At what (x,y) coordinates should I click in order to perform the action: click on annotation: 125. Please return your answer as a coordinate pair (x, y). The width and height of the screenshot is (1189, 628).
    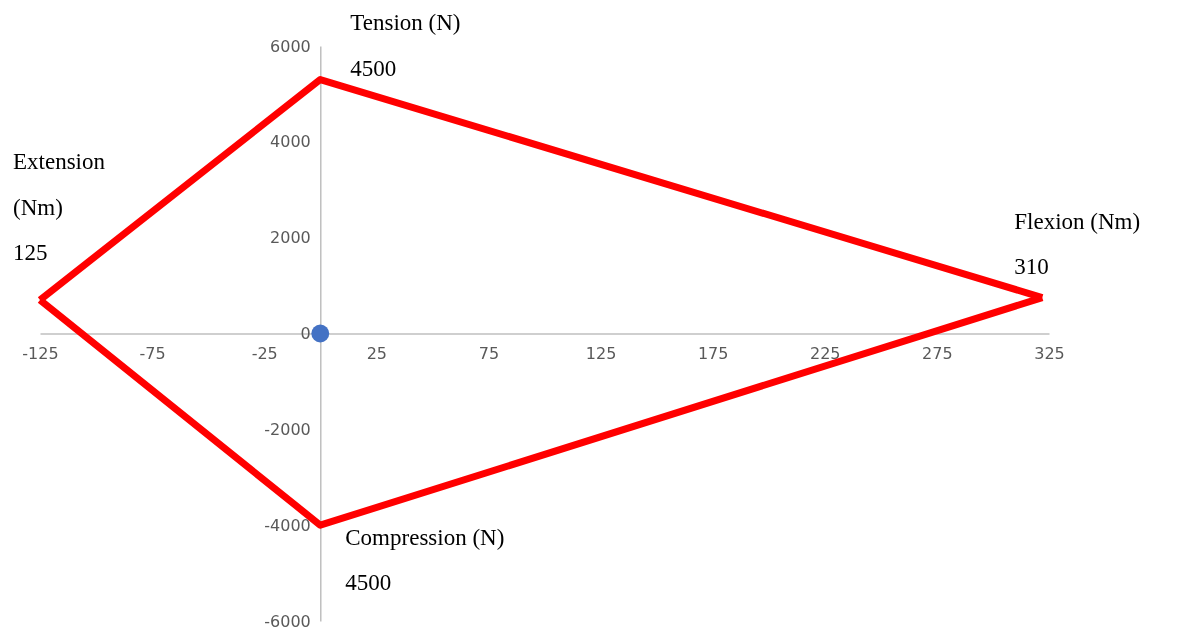
    Looking at the image, I should click on (30, 252).